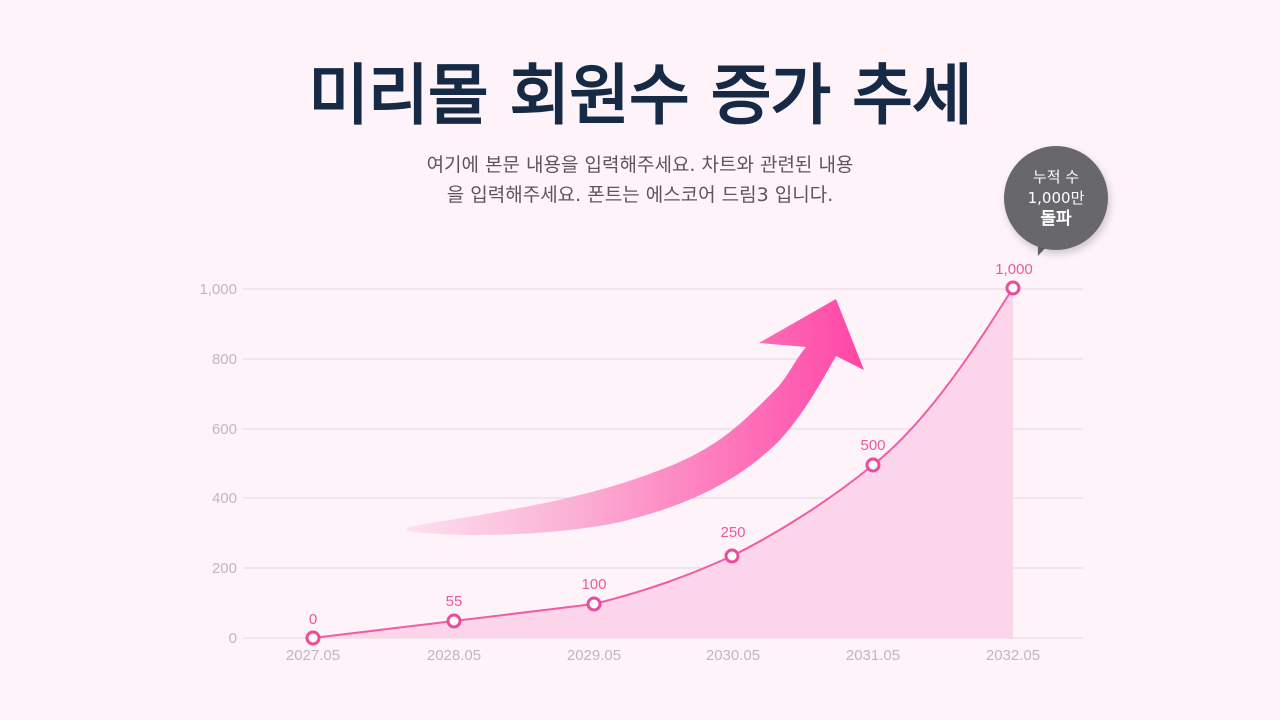  I want to click on trend-arrow-icon, so click(635, 417).